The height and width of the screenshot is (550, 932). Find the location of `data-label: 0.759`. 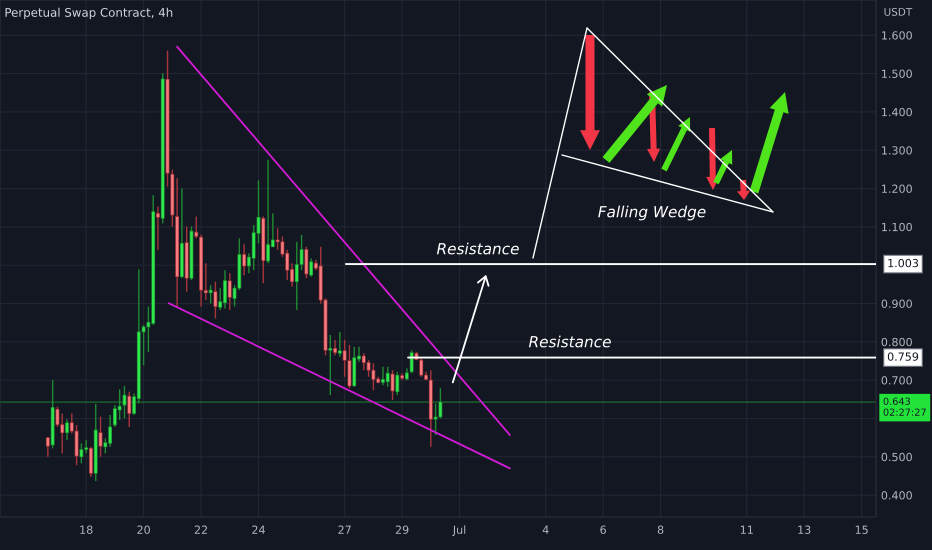

data-label: 0.759 is located at coordinates (903, 356).